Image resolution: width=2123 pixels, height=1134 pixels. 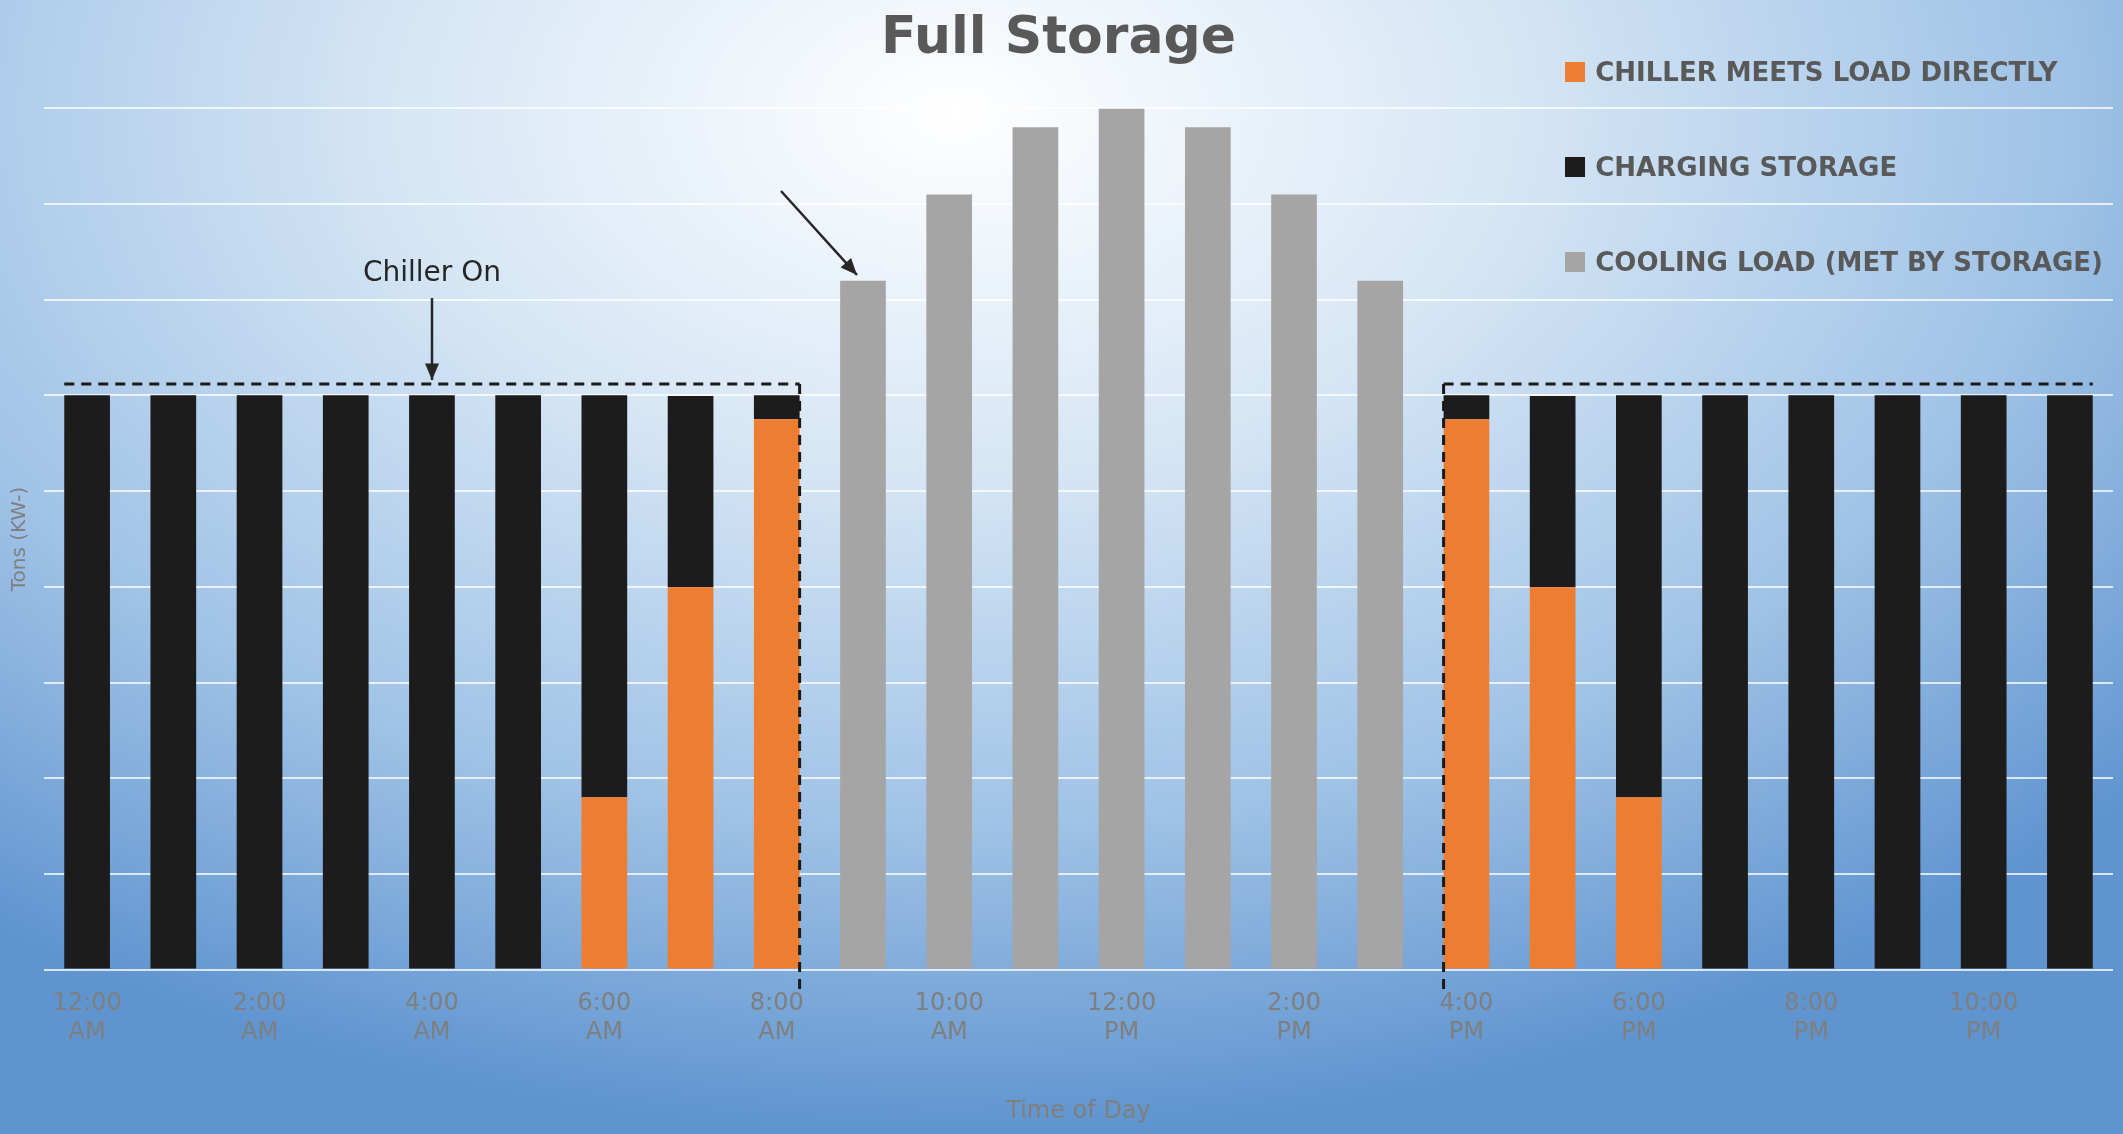 What do you see at coordinates (1466, 1017) in the screenshot?
I see `x-tick-label: 4:00 PM` at bounding box center [1466, 1017].